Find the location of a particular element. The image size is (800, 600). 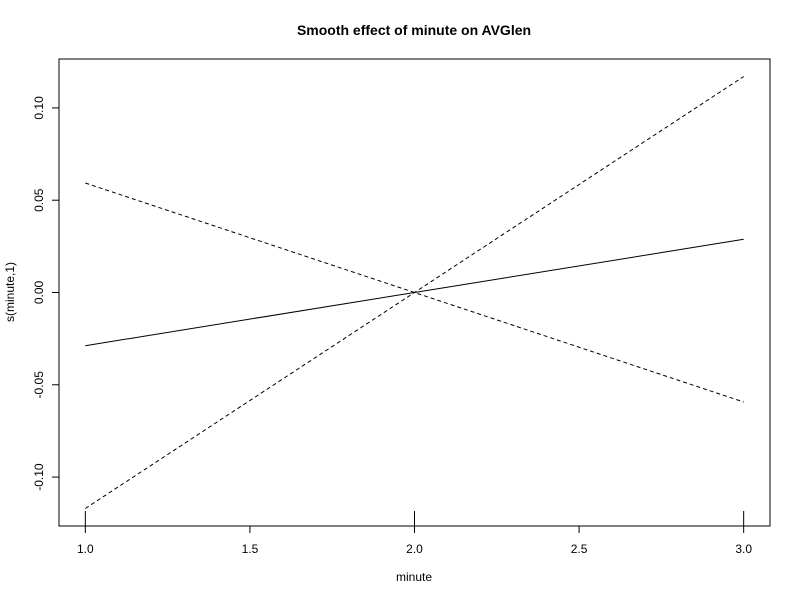

x-tick-label: 1.5 is located at coordinates (250, 549).